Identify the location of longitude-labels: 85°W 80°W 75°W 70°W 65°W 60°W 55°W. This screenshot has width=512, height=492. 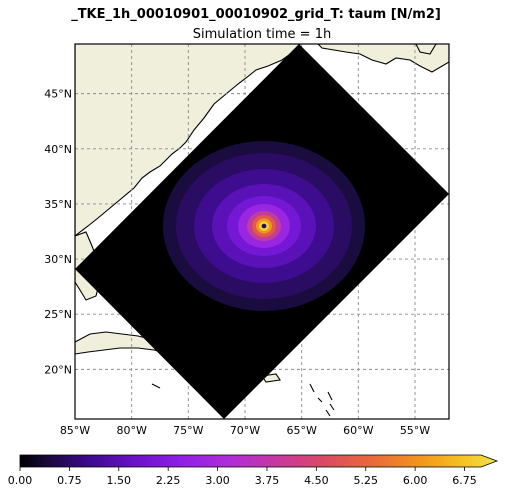
(245, 430).